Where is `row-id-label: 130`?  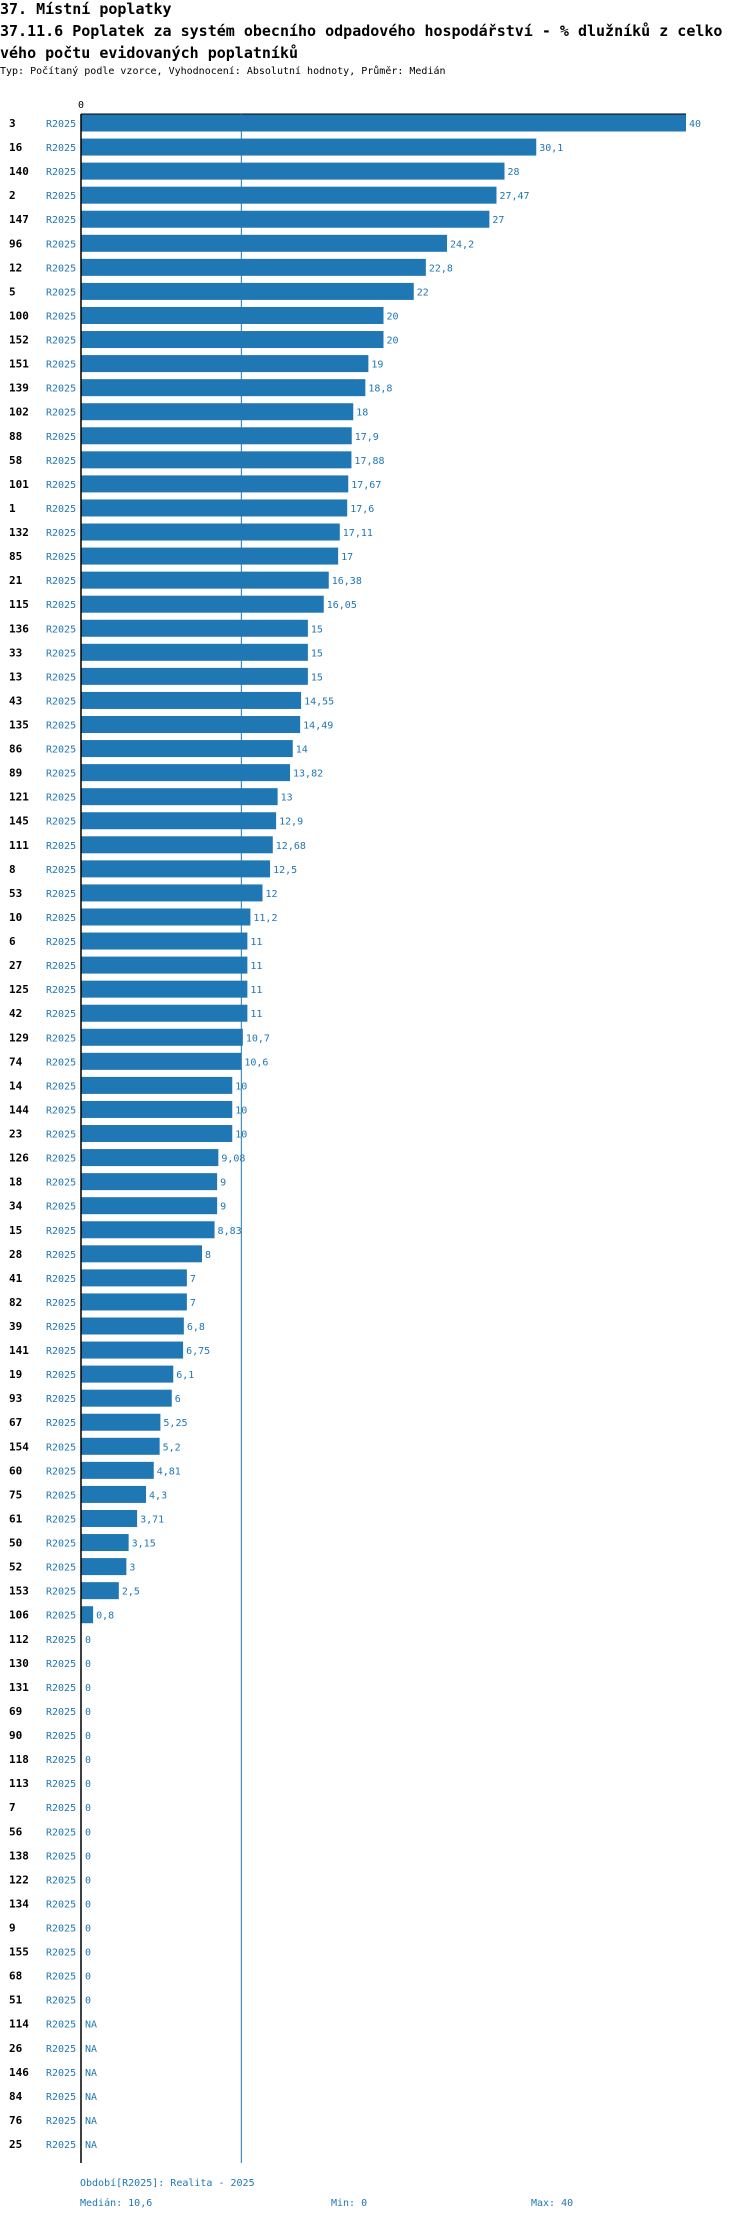
row-id-label: 130 is located at coordinates (19, 1663).